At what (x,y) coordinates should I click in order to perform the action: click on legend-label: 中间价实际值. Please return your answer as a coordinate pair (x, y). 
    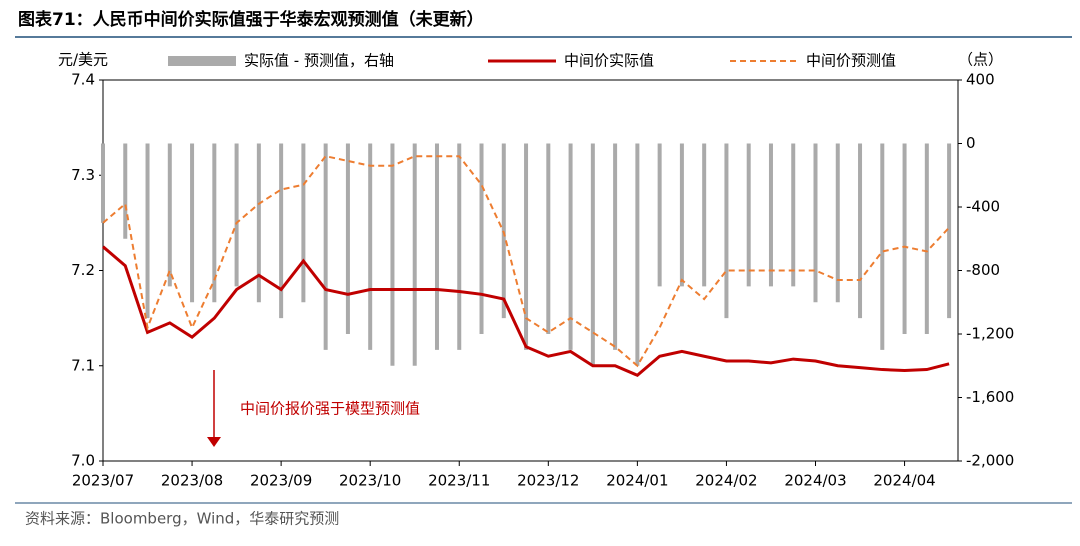
    Looking at the image, I should click on (609, 61).